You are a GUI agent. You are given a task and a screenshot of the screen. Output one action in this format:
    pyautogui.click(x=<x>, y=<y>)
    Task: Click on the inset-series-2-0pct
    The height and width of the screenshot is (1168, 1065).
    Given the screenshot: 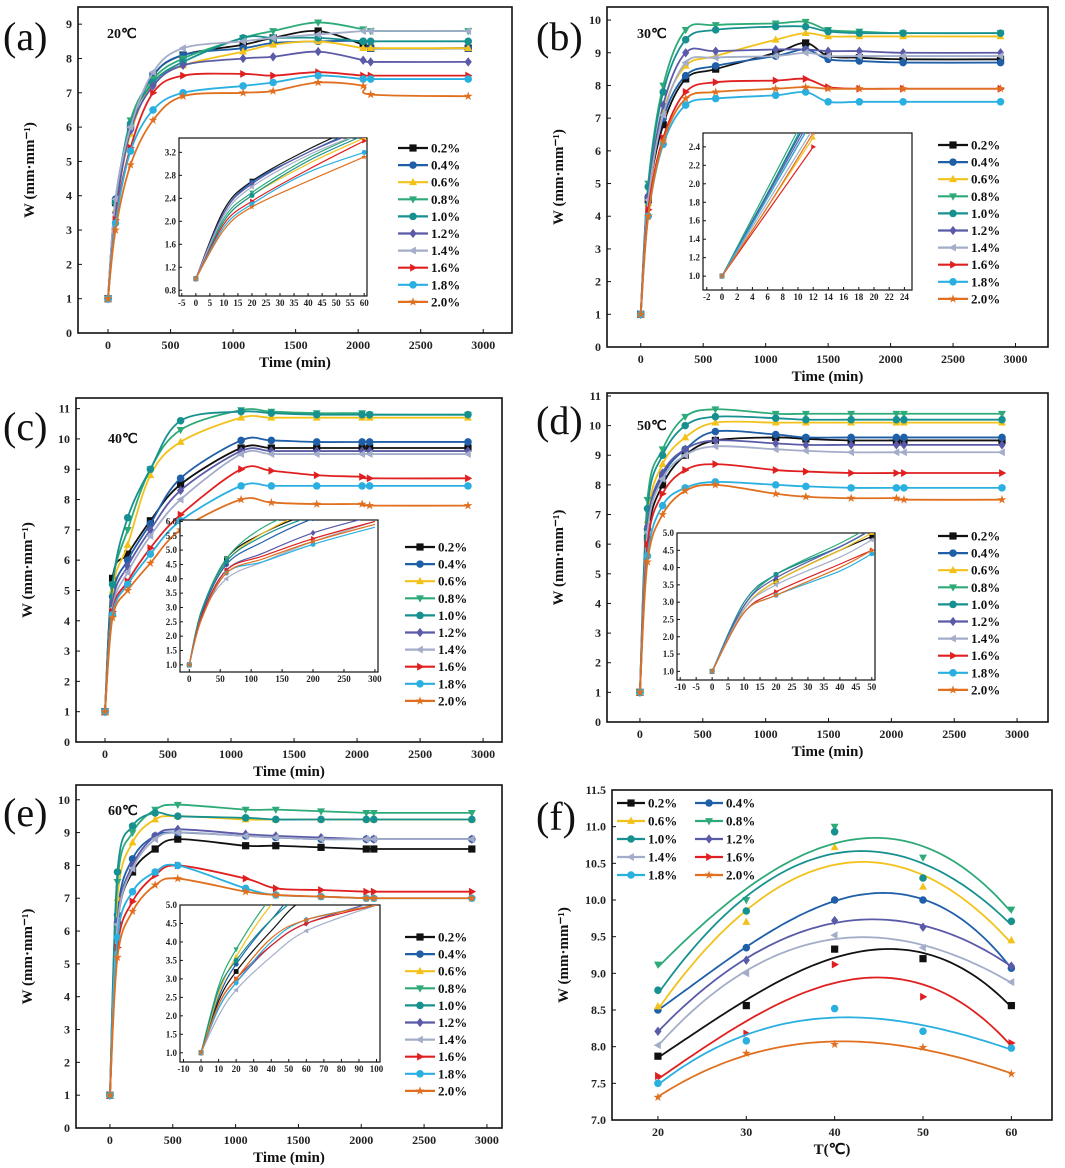 What is the action you would take?
    pyautogui.click(x=287, y=980)
    